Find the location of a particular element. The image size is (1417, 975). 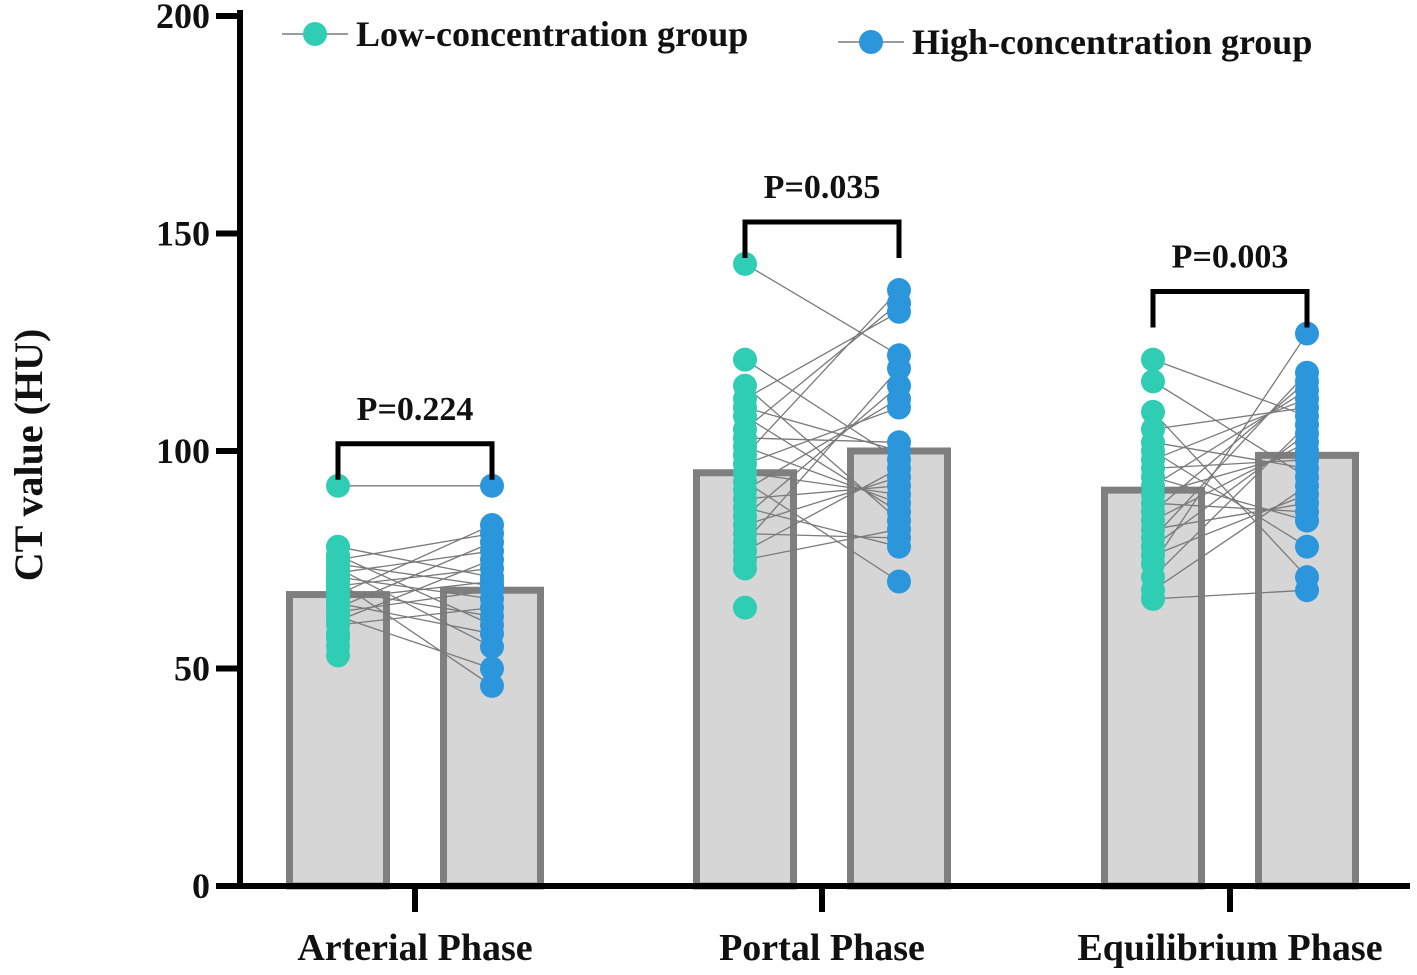

legend-label-low: Low-concentration group is located at coordinates (552, 34).